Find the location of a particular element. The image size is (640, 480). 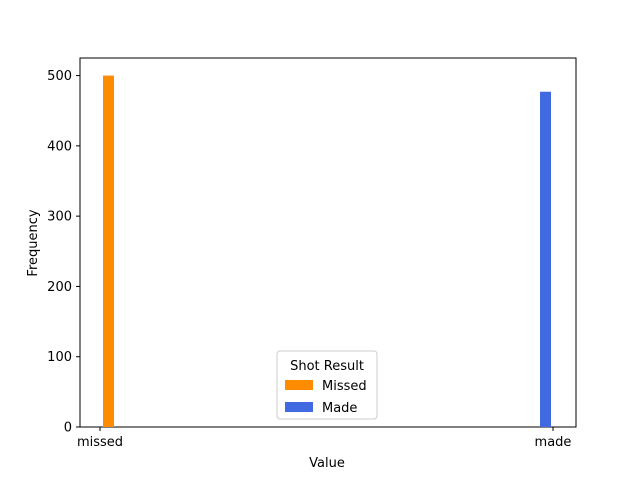

x-axis-label: Value is located at coordinates (327, 463).